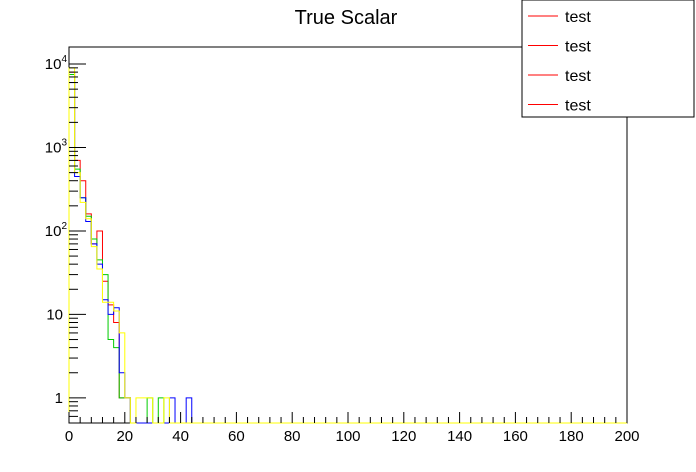 The height and width of the screenshot is (472, 696). Describe the element at coordinates (56, 230) in the screenshot. I see `y-tick-label: 10²` at that location.